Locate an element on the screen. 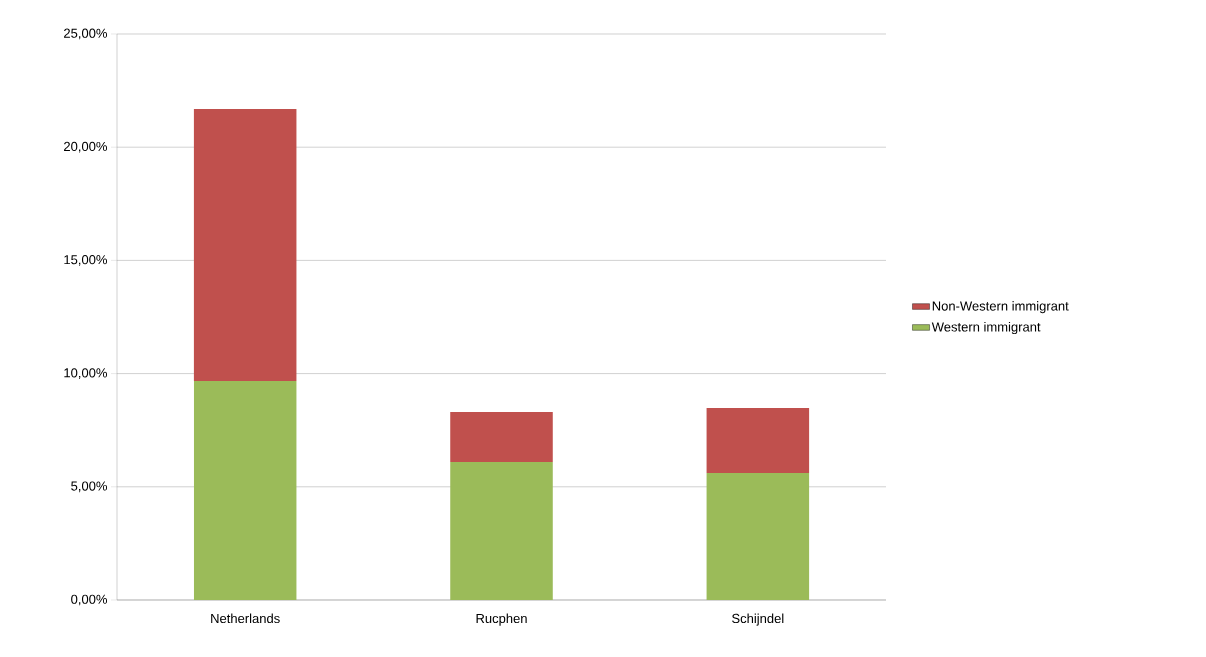  x-tick-label: Netherlands is located at coordinates (245, 618).